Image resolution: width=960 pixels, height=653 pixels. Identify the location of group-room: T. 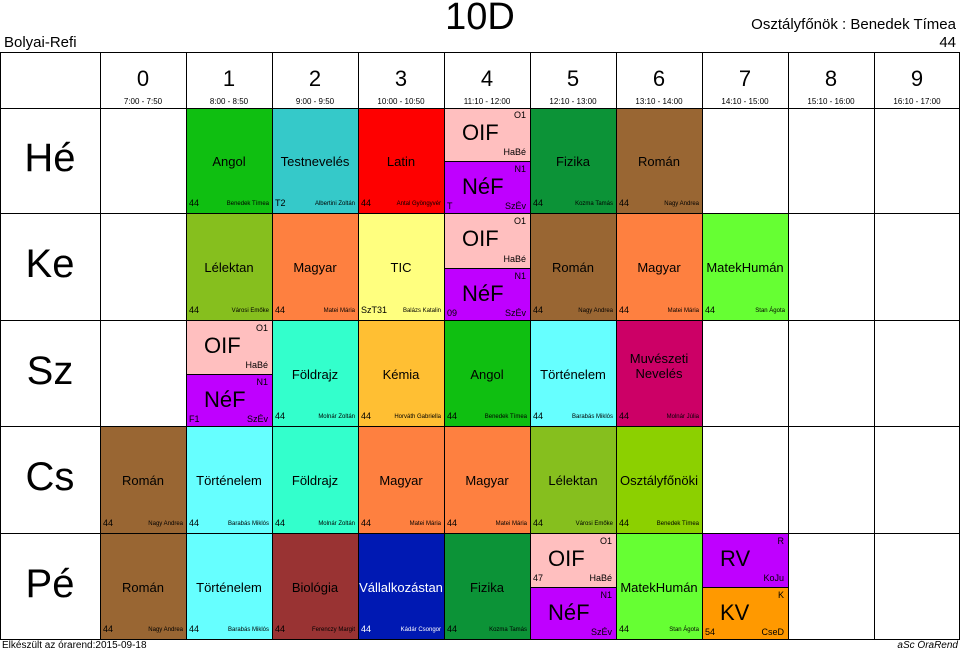
(450, 206).